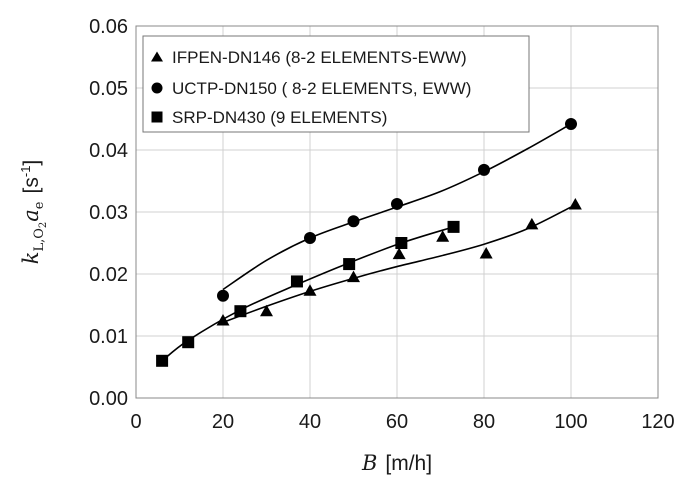 The width and height of the screenshot is (689, 482). Describe the element at coordinates (39, 205) in the screenshot. I see `y-axis-sub-e: e` at that location.